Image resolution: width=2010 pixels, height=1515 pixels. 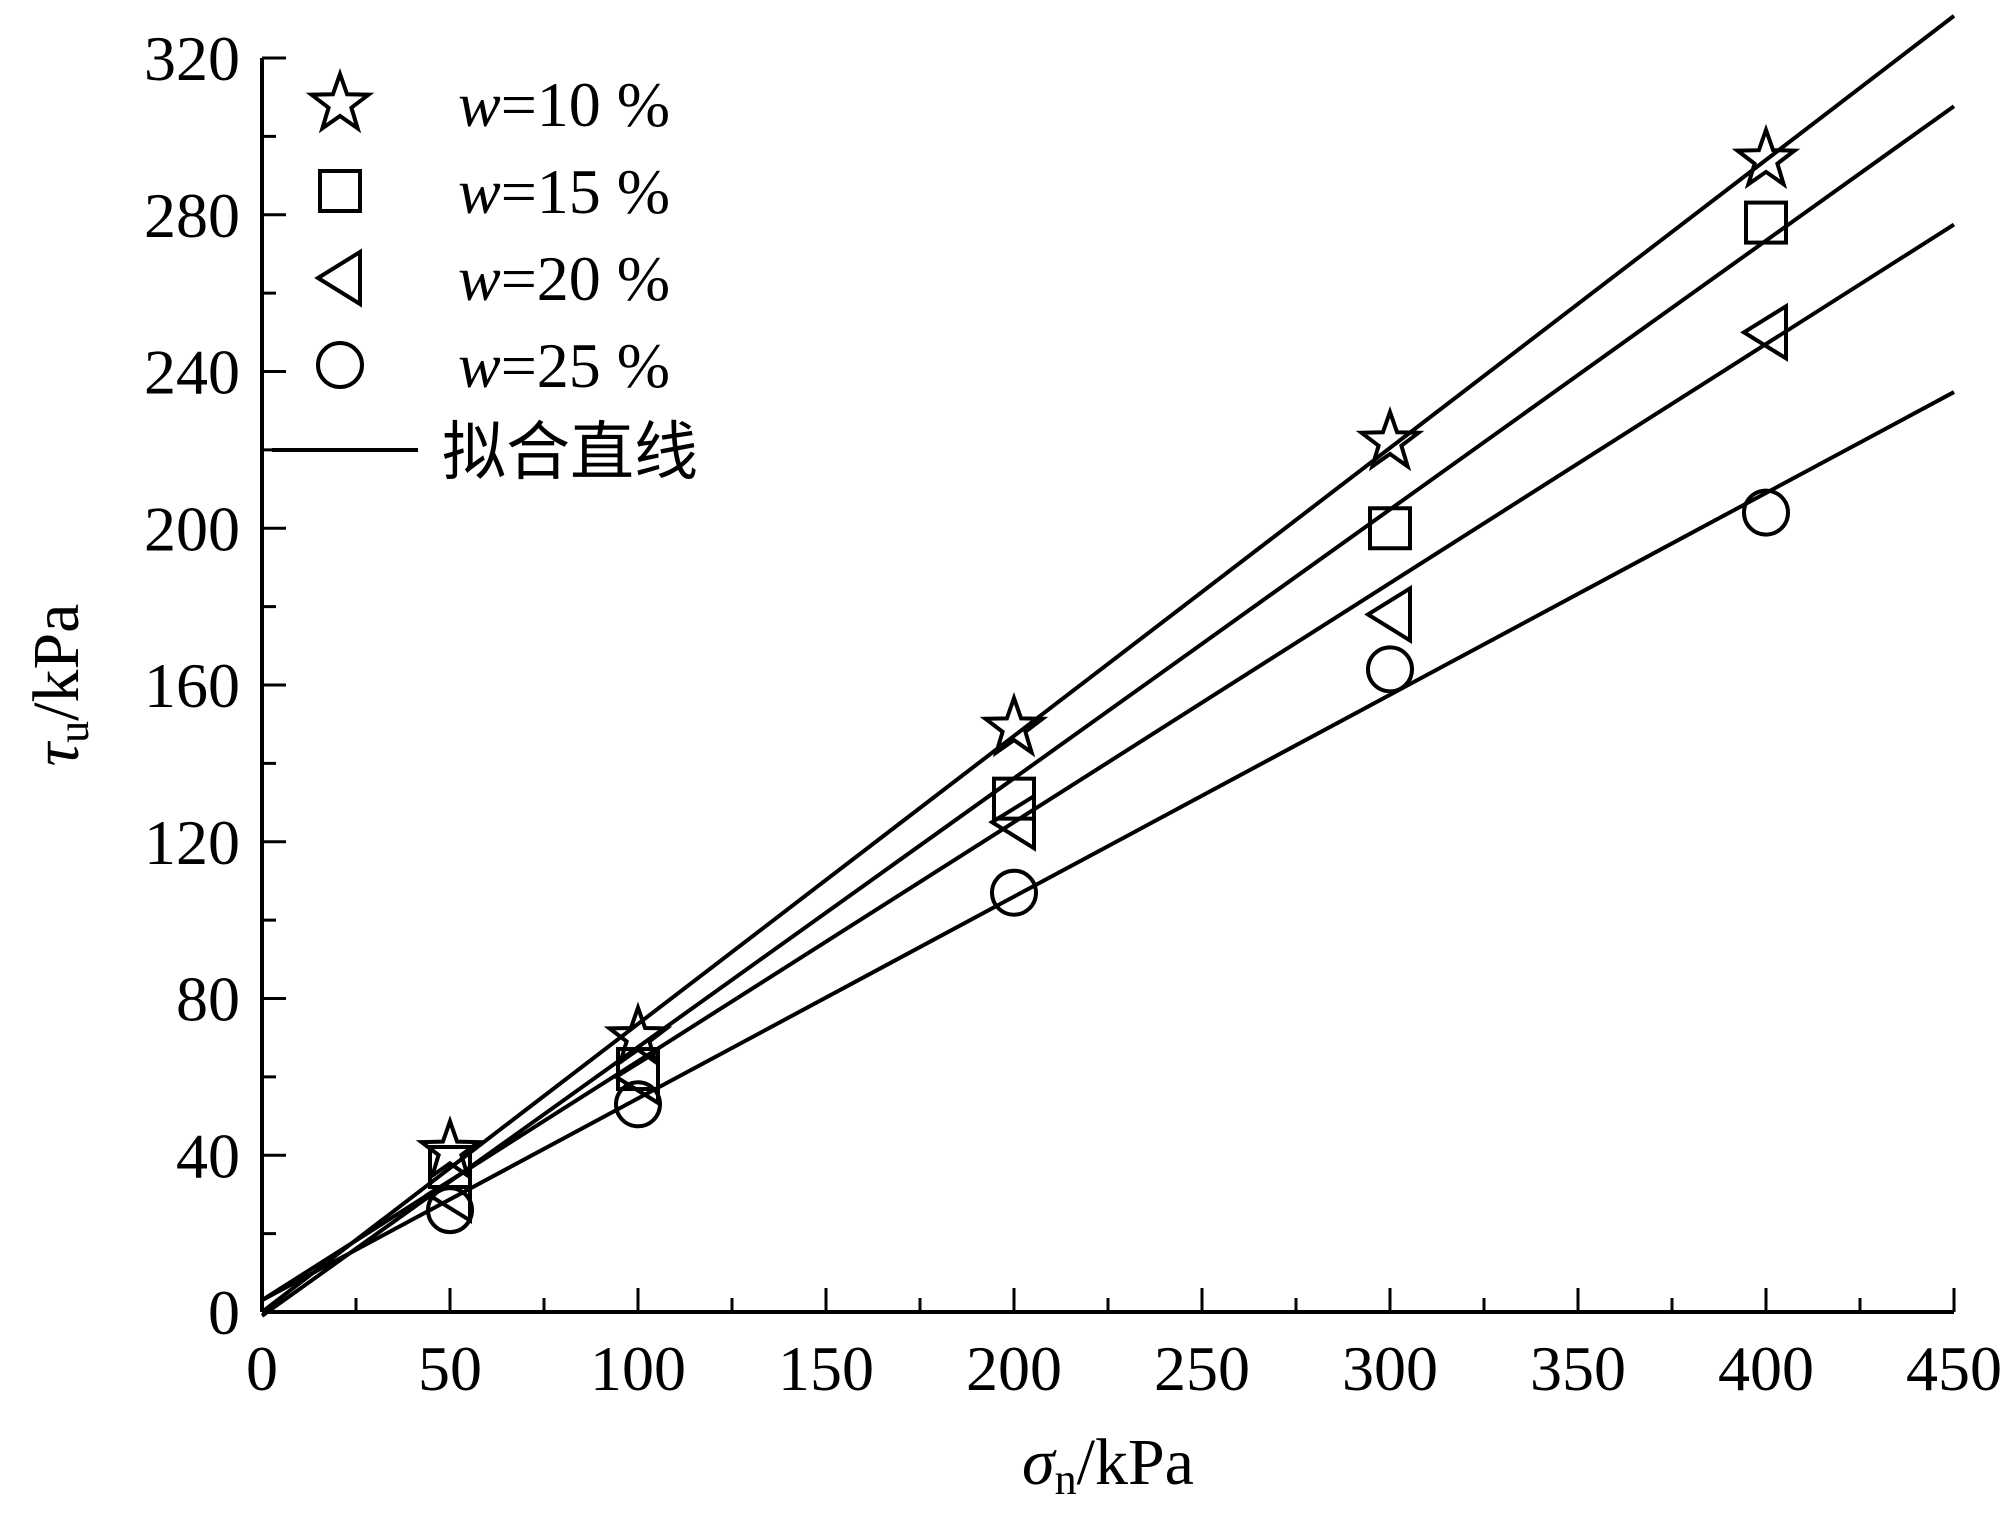 I want to click on legend: w=10 %w=15 %w=20 %w=25 % 拟合直线, so click(x=485, y=278).